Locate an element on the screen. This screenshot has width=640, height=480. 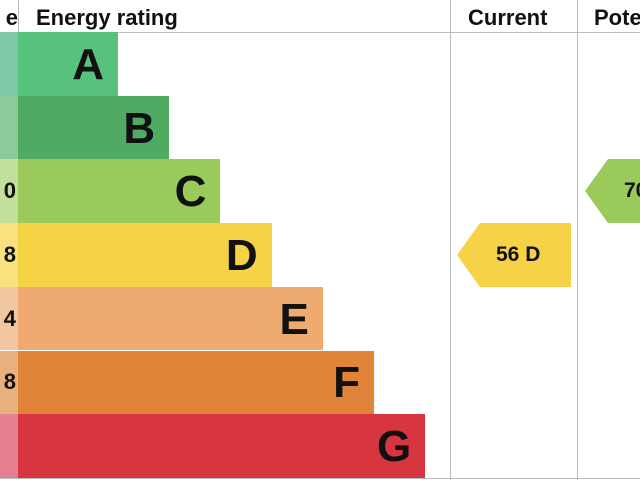
score-cell-f: 8 is located at coordinates (9, 382).